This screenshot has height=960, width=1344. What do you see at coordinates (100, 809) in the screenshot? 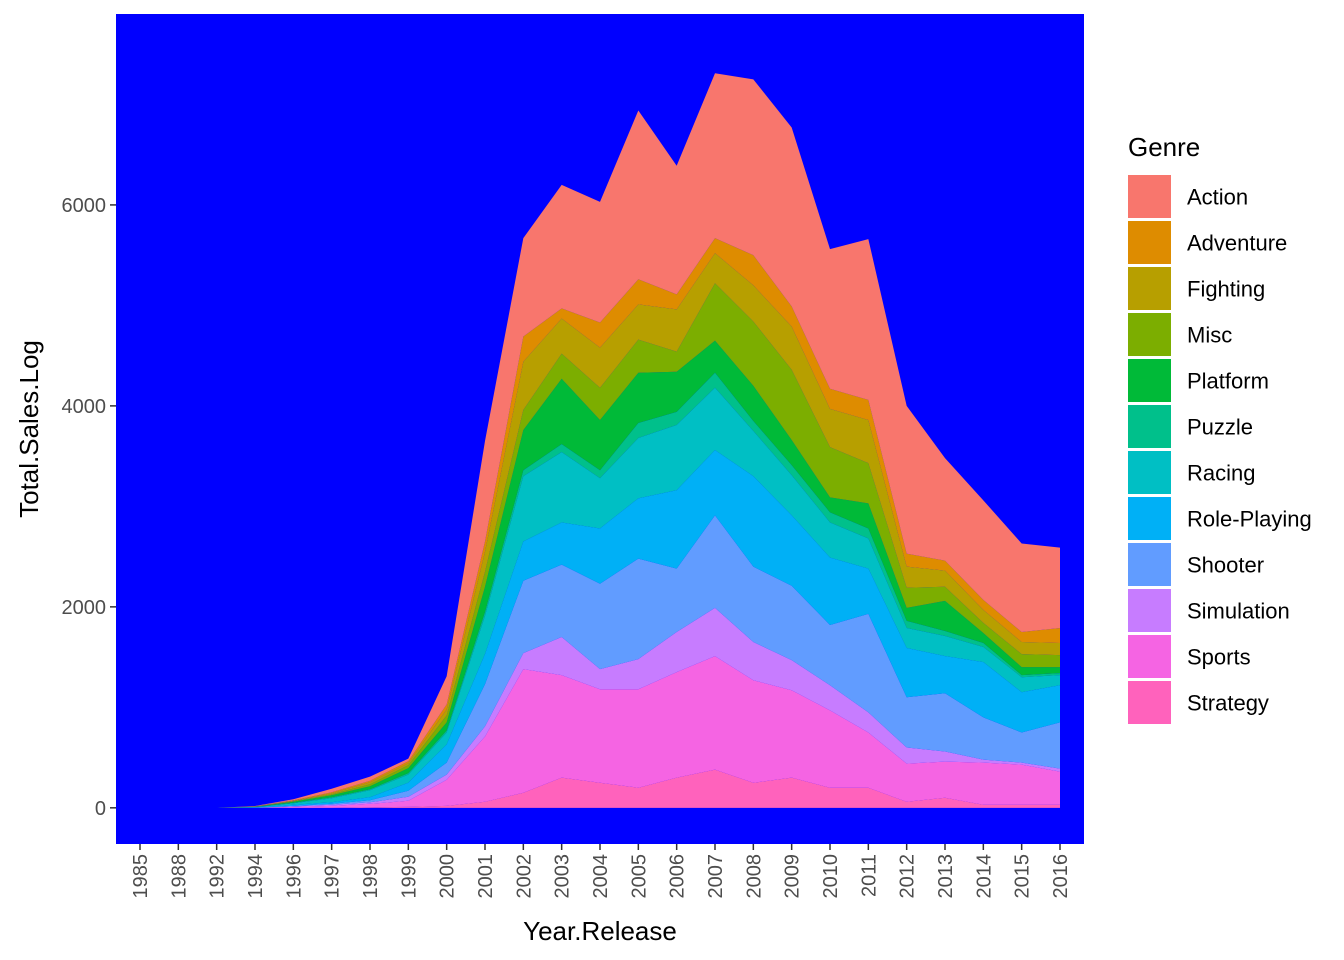
I see `y-tick-label: 0` at bounding box center [100, 809].